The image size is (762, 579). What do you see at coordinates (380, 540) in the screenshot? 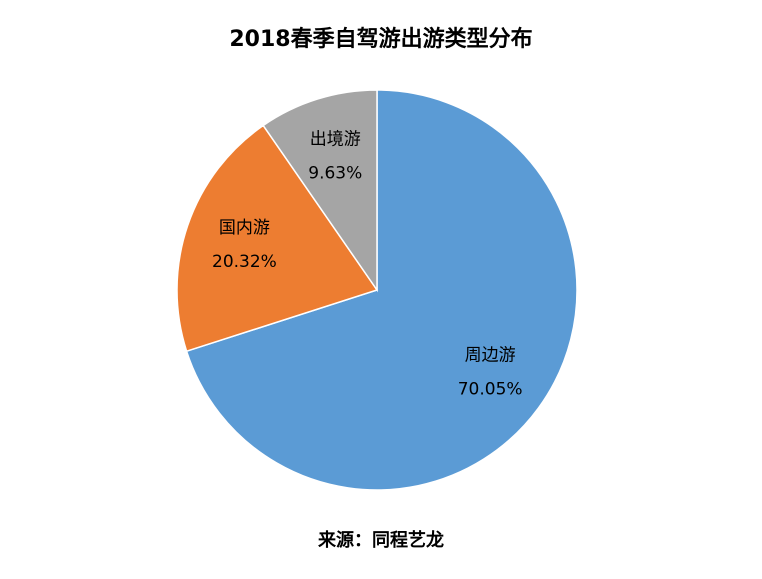
I see `source-note: 来源：同程艺龙` at bounding box center [380, 540].